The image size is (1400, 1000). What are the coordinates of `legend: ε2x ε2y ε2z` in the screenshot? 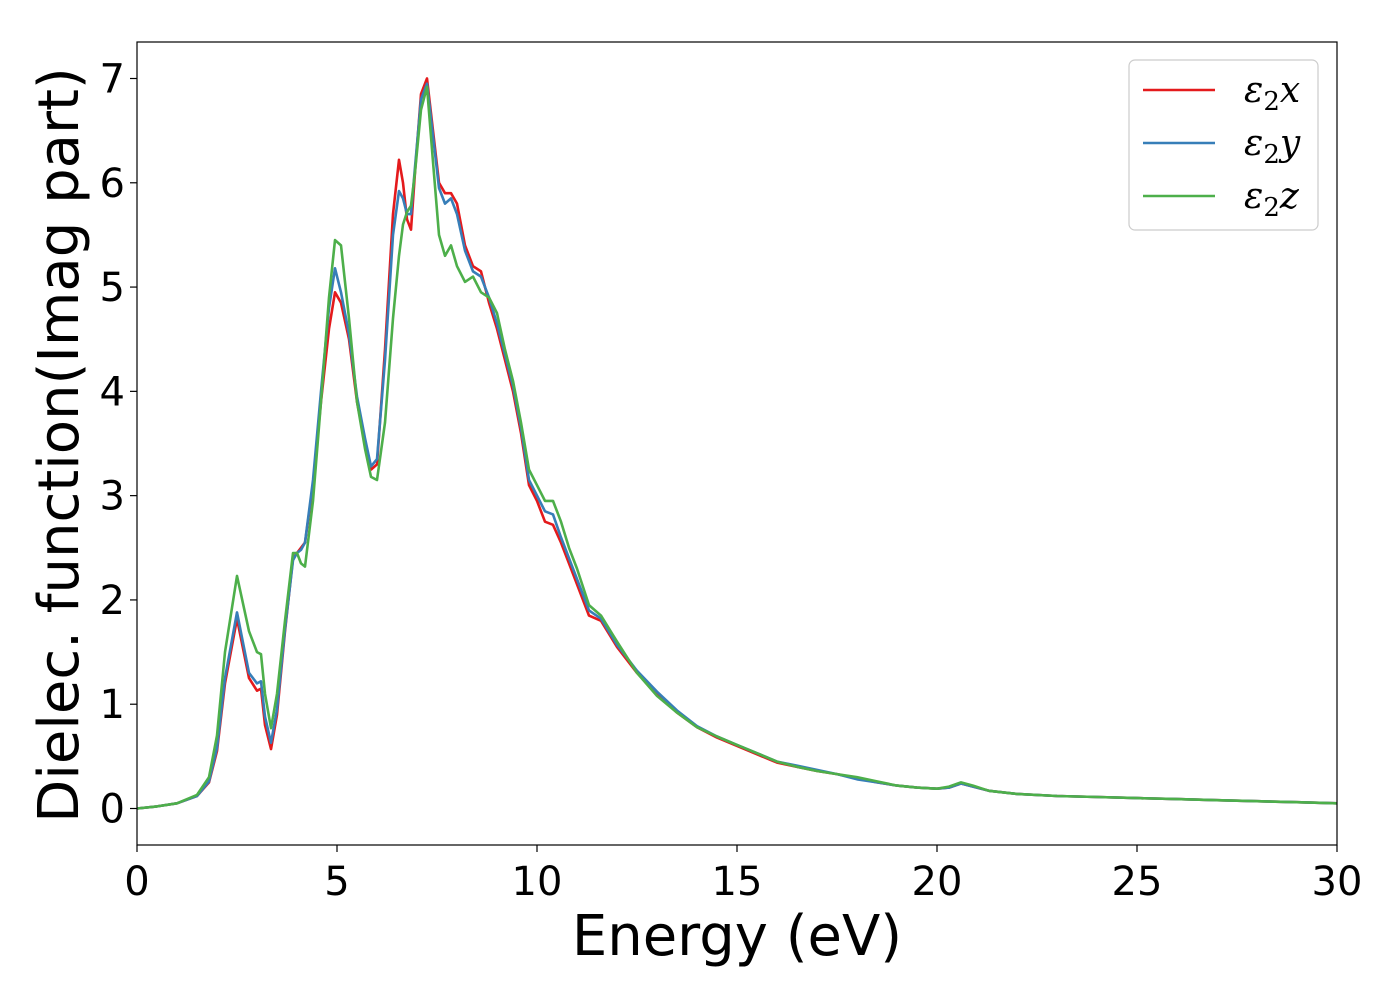 It's located at (1223, 145).